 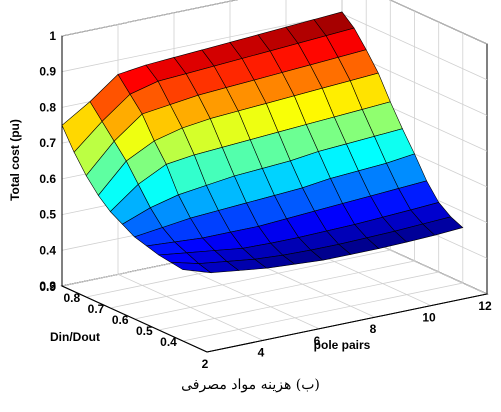 What do you see at coordinates (485, 306) in the screenshot?
I see `x-tick-label: 12` at bounding box center [485, 306].